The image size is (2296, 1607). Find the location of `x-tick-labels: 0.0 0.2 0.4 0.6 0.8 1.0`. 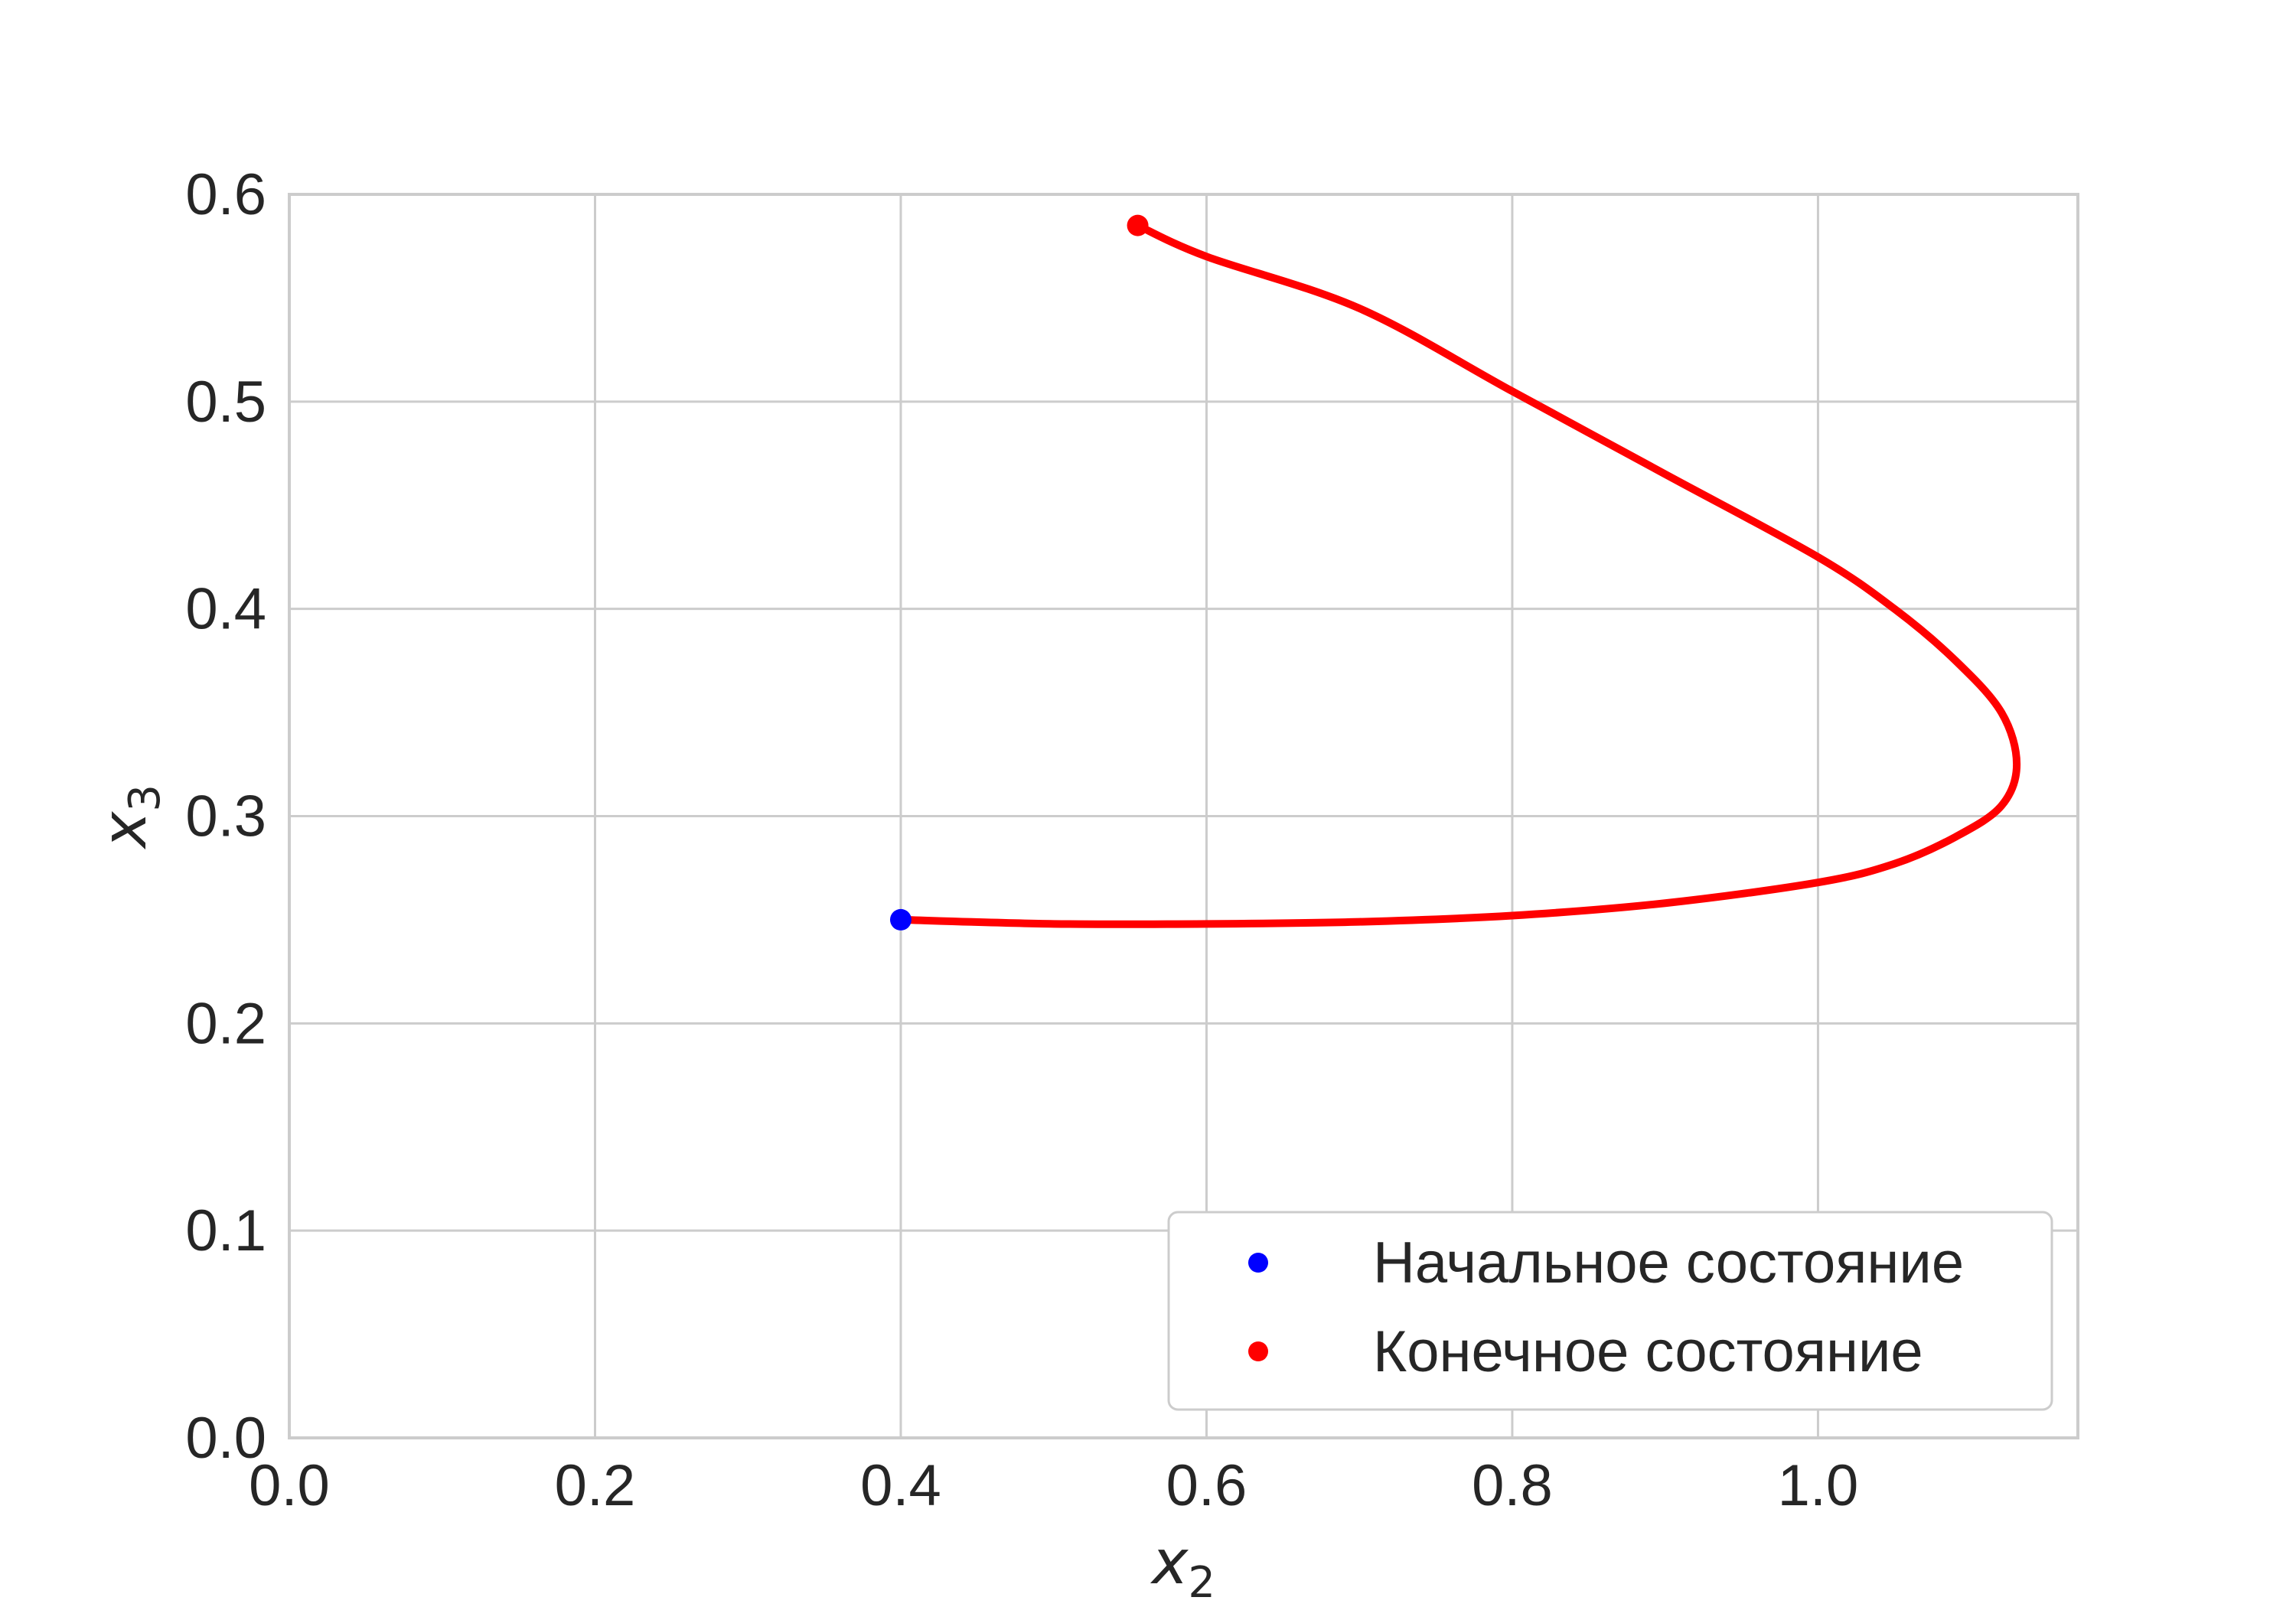

x-tick-labels: 0.0 0.2 0.4 0.6 0.8 1.0 is located at coordinates (1053, 1485).